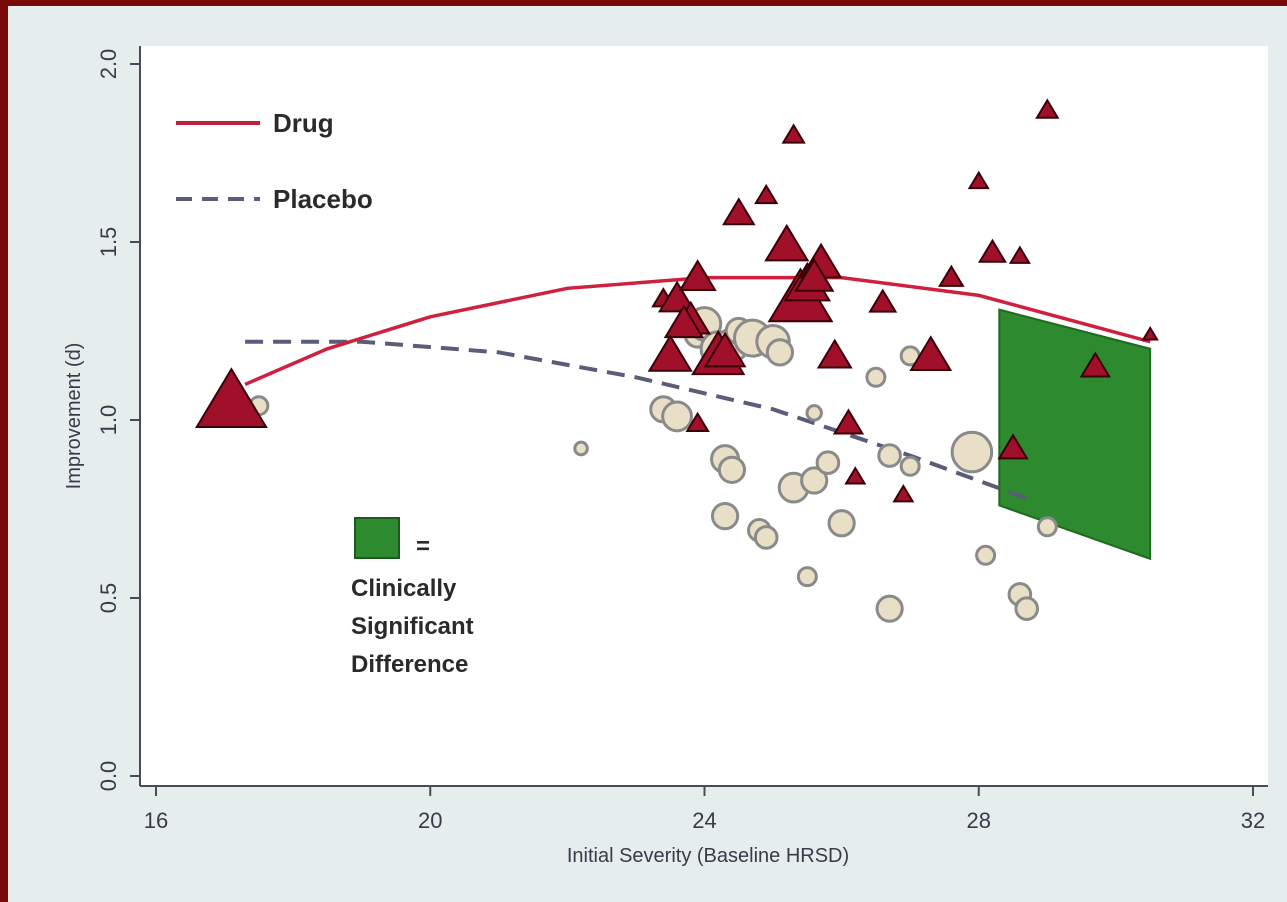  I want to click on y-axis-title: Improvement (d), so click(74, 416).